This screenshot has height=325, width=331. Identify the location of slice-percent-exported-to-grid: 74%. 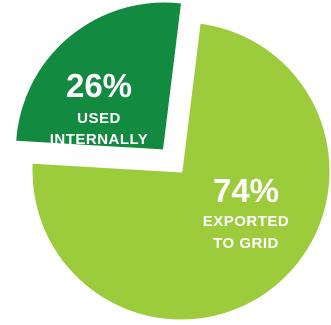
(246, 190).